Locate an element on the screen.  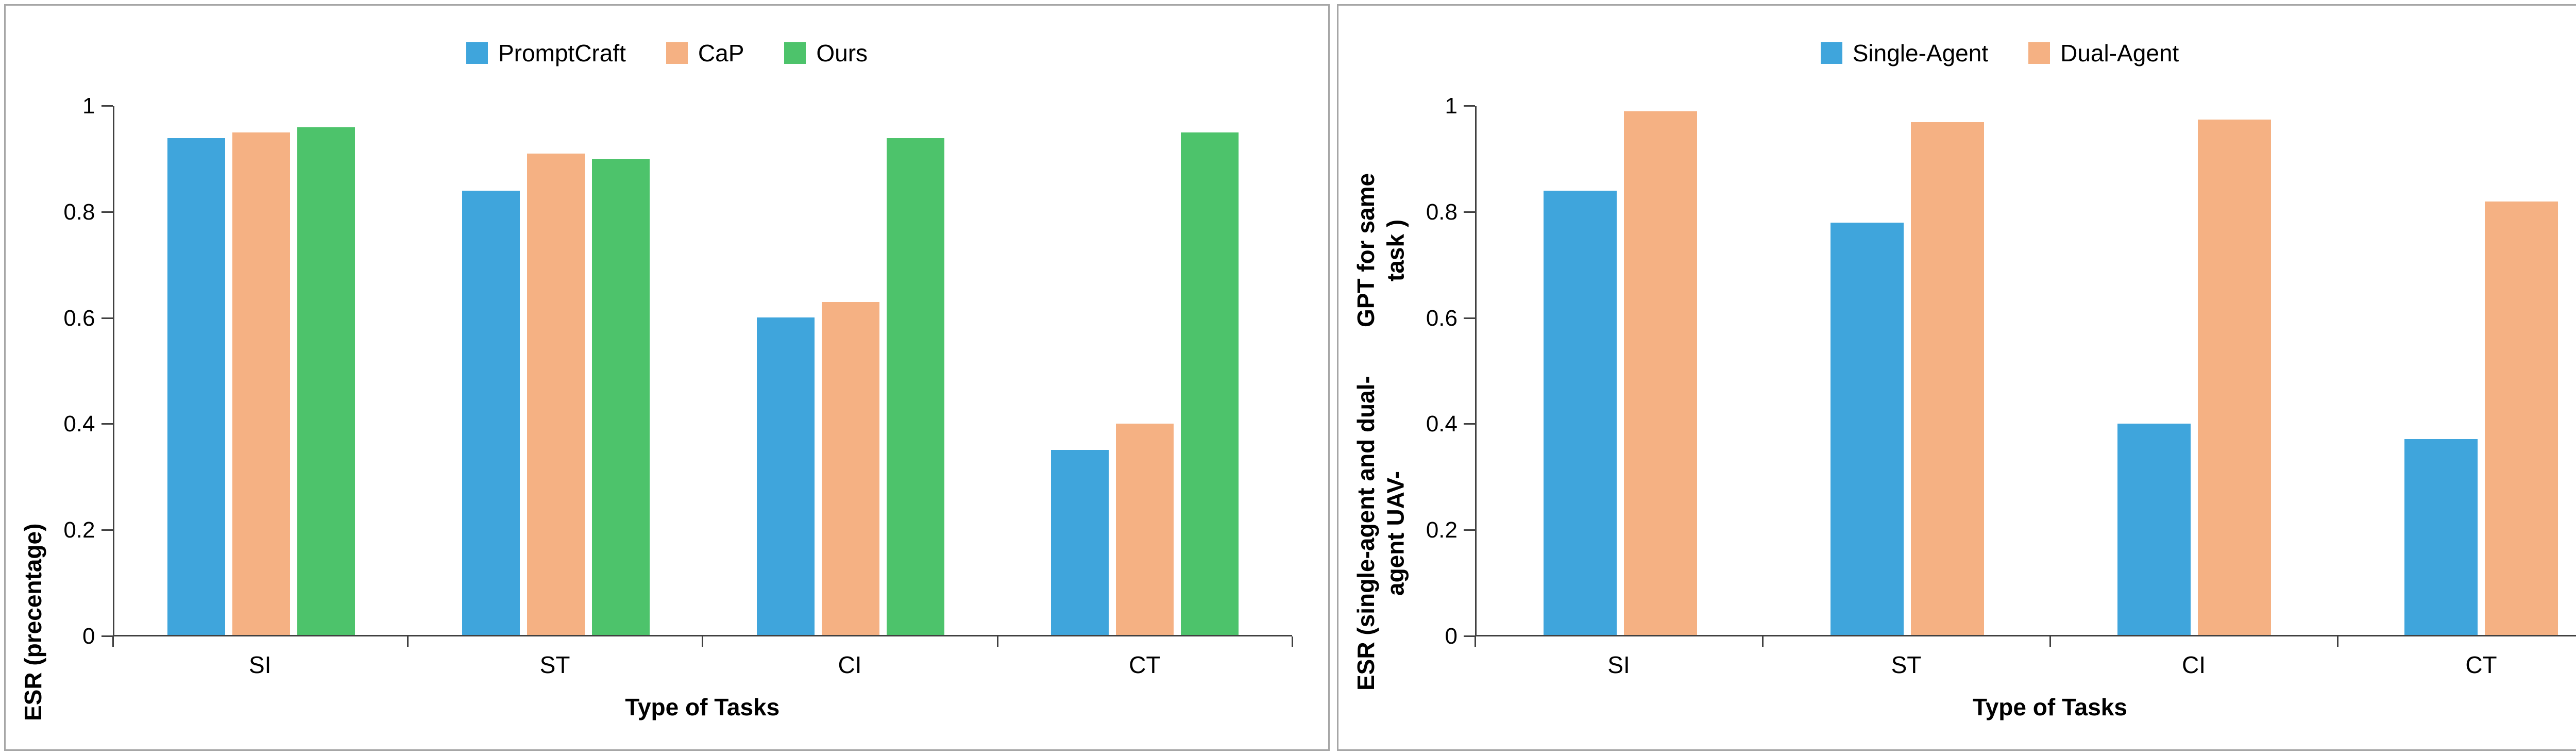
y-axis-title-line: ESR (single-agent and dual-agent UAV- is located at coordinates (1380, 533).